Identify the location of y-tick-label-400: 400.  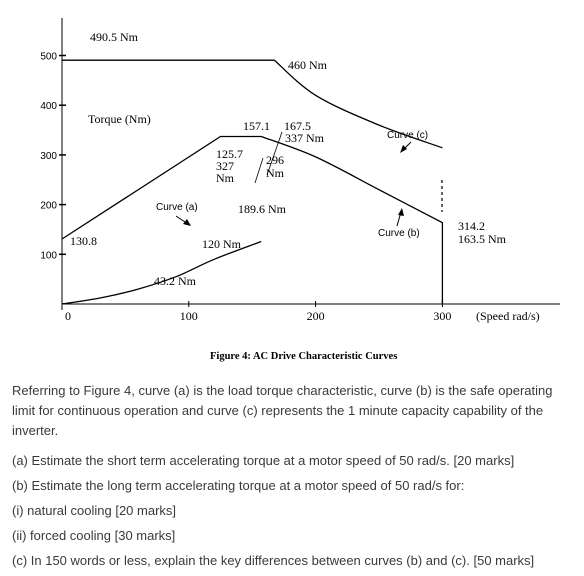
(48, 106).